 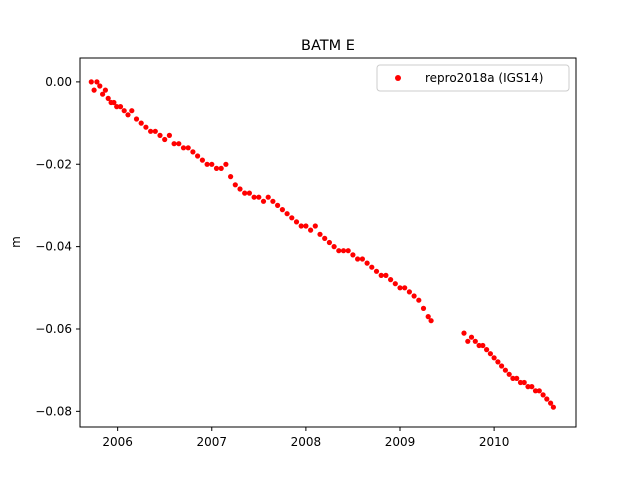 I want to click on x-tick-label: 2010, so click(x=494, y=442).